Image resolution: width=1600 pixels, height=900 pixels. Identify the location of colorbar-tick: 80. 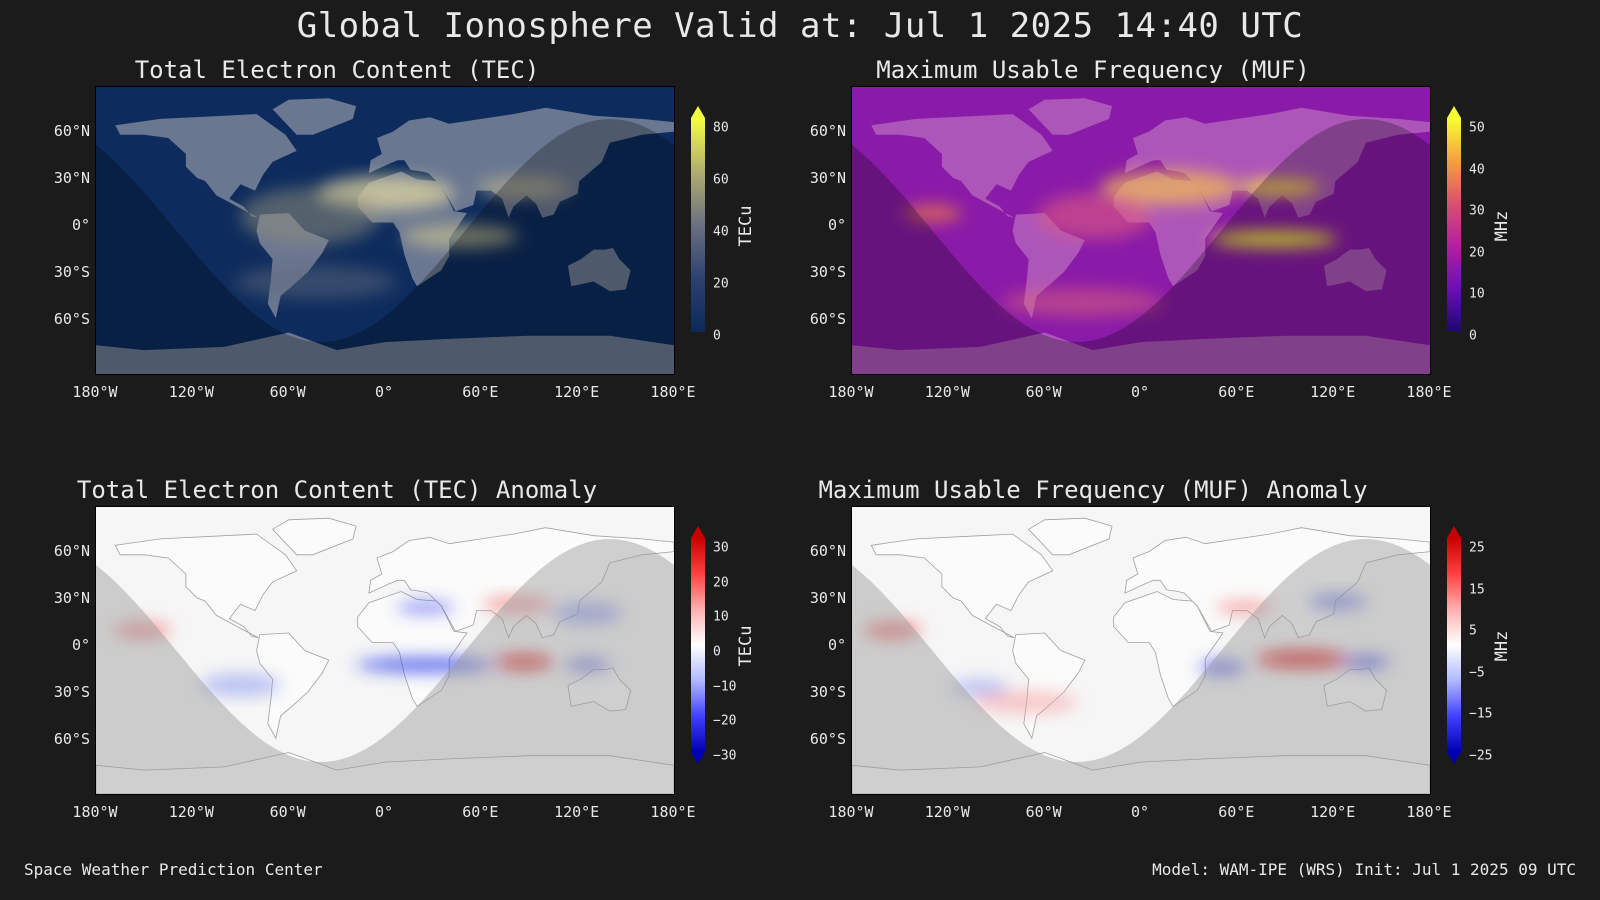
(721, 128).